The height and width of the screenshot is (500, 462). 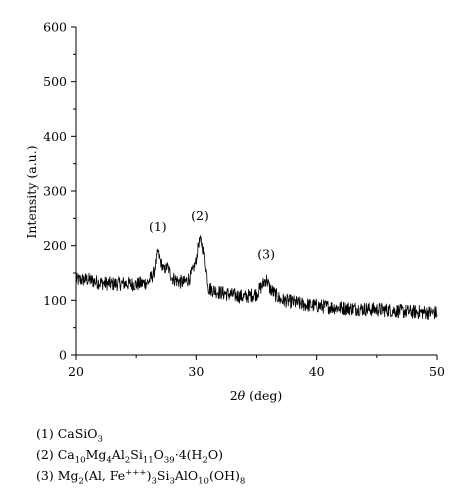 What do you see at coordinates (55, 300) in the screenshot?
I see `y-tick-label: 100` at bounding box center [55, 300].